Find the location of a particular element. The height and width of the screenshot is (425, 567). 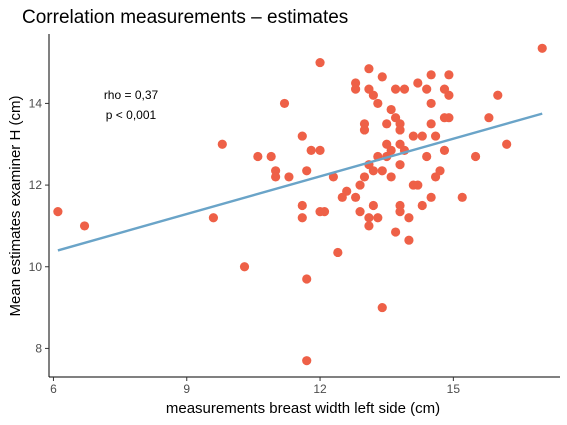

x-tick-label: 9 is located at coordinates (186, 389).